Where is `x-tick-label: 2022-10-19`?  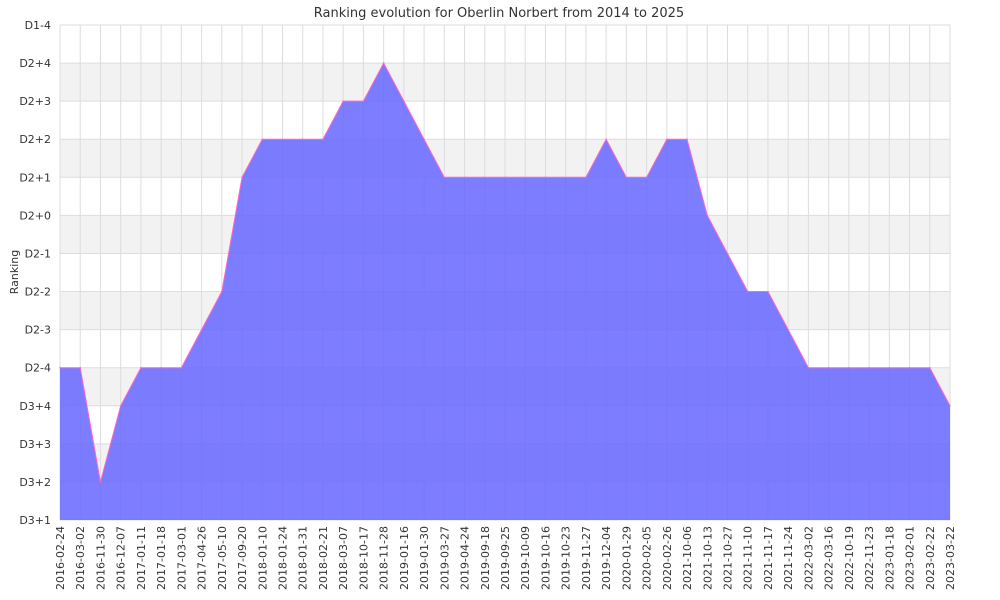 x-tick-label: 2022-10-19 is located at coordinates (849, 558).